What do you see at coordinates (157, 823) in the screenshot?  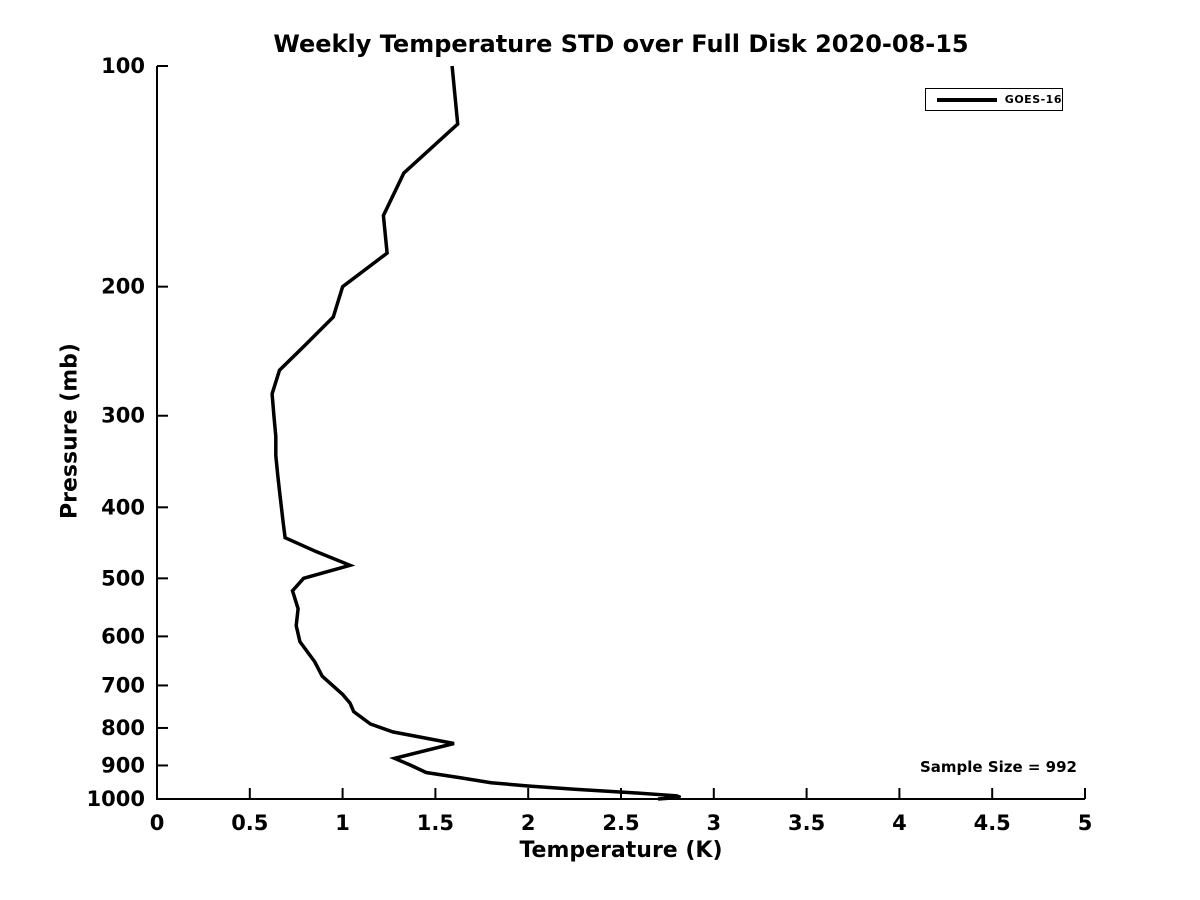 I see `x-tick-label: 0` at bounding box center [157, 823].